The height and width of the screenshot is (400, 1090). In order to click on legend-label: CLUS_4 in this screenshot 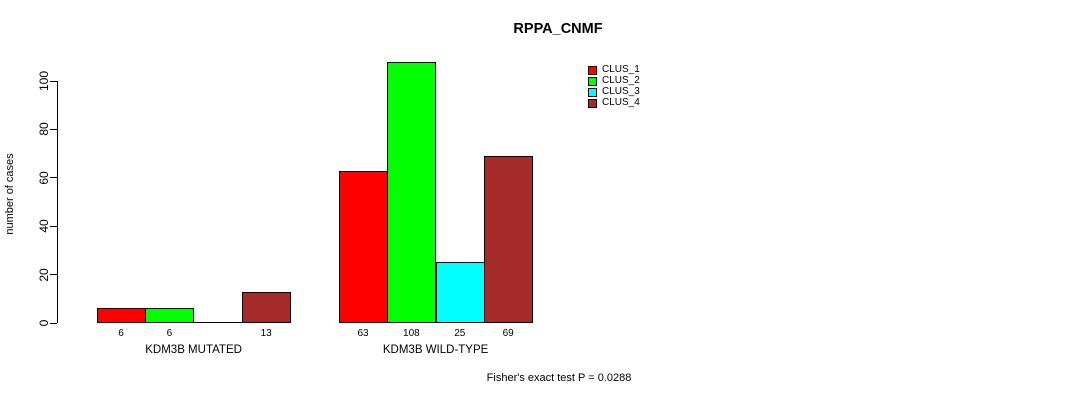, I will do `click(621, 102)`.